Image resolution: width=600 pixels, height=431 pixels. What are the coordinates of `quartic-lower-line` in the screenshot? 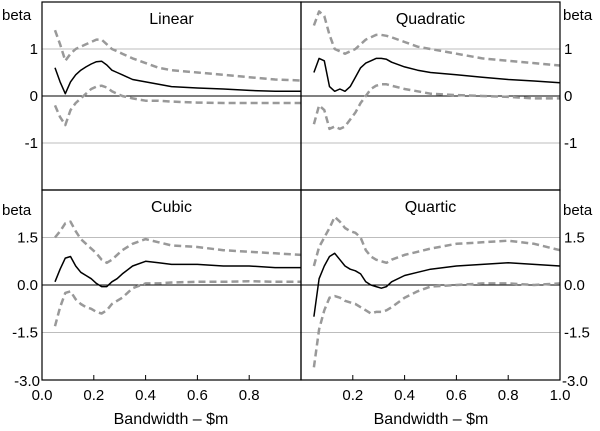 It's located at (436, 325).